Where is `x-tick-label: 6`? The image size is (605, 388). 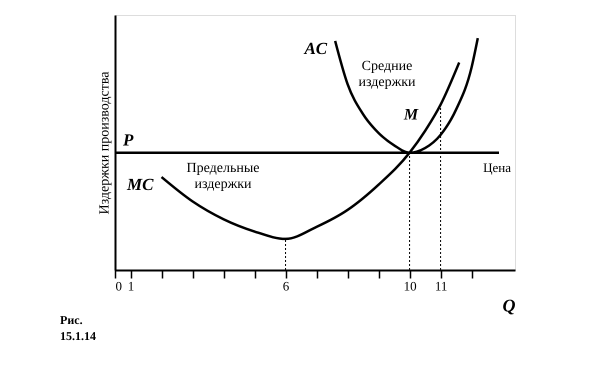
x-tick-label: 6 is located at coordinates (286, 286).